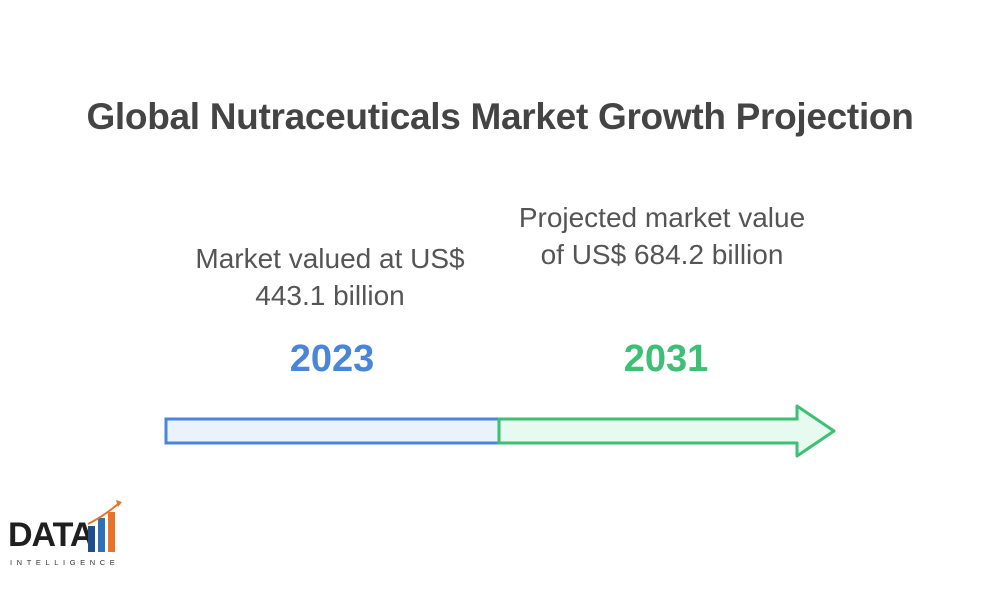 The height and width of the screenshot is (600, 1000). Describe the element at coordinates (666, 431) in the screenshot. I see `timeline-segment-2031` at that location.